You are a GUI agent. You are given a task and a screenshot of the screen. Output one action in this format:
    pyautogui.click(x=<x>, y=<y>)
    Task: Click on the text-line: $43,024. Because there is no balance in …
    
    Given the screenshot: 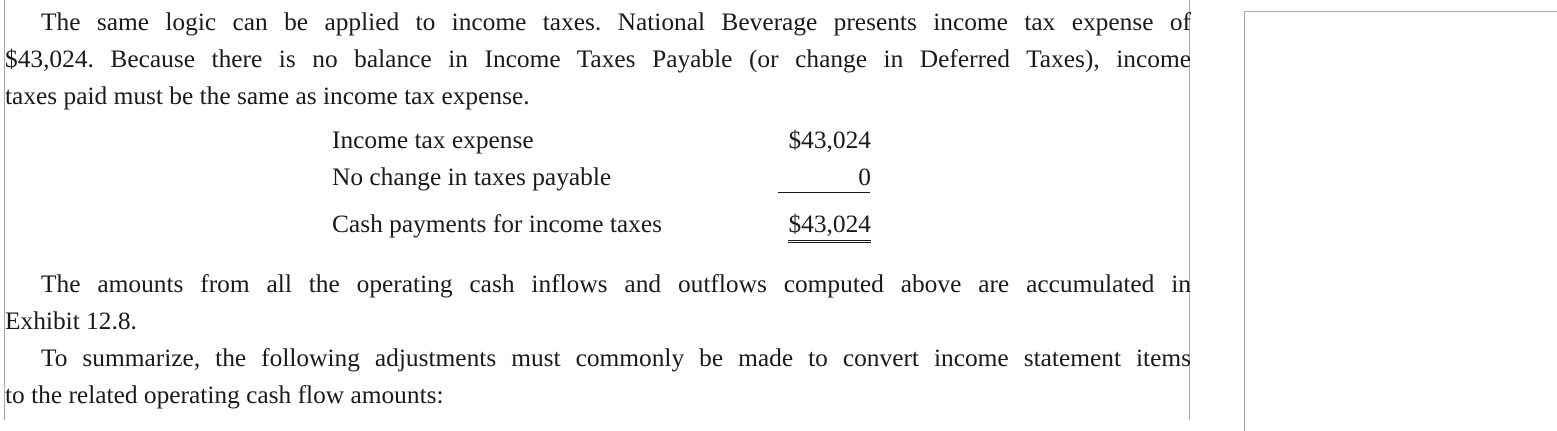 What is the action you would take?
    pyautogui.click(x=598, y=59)
    